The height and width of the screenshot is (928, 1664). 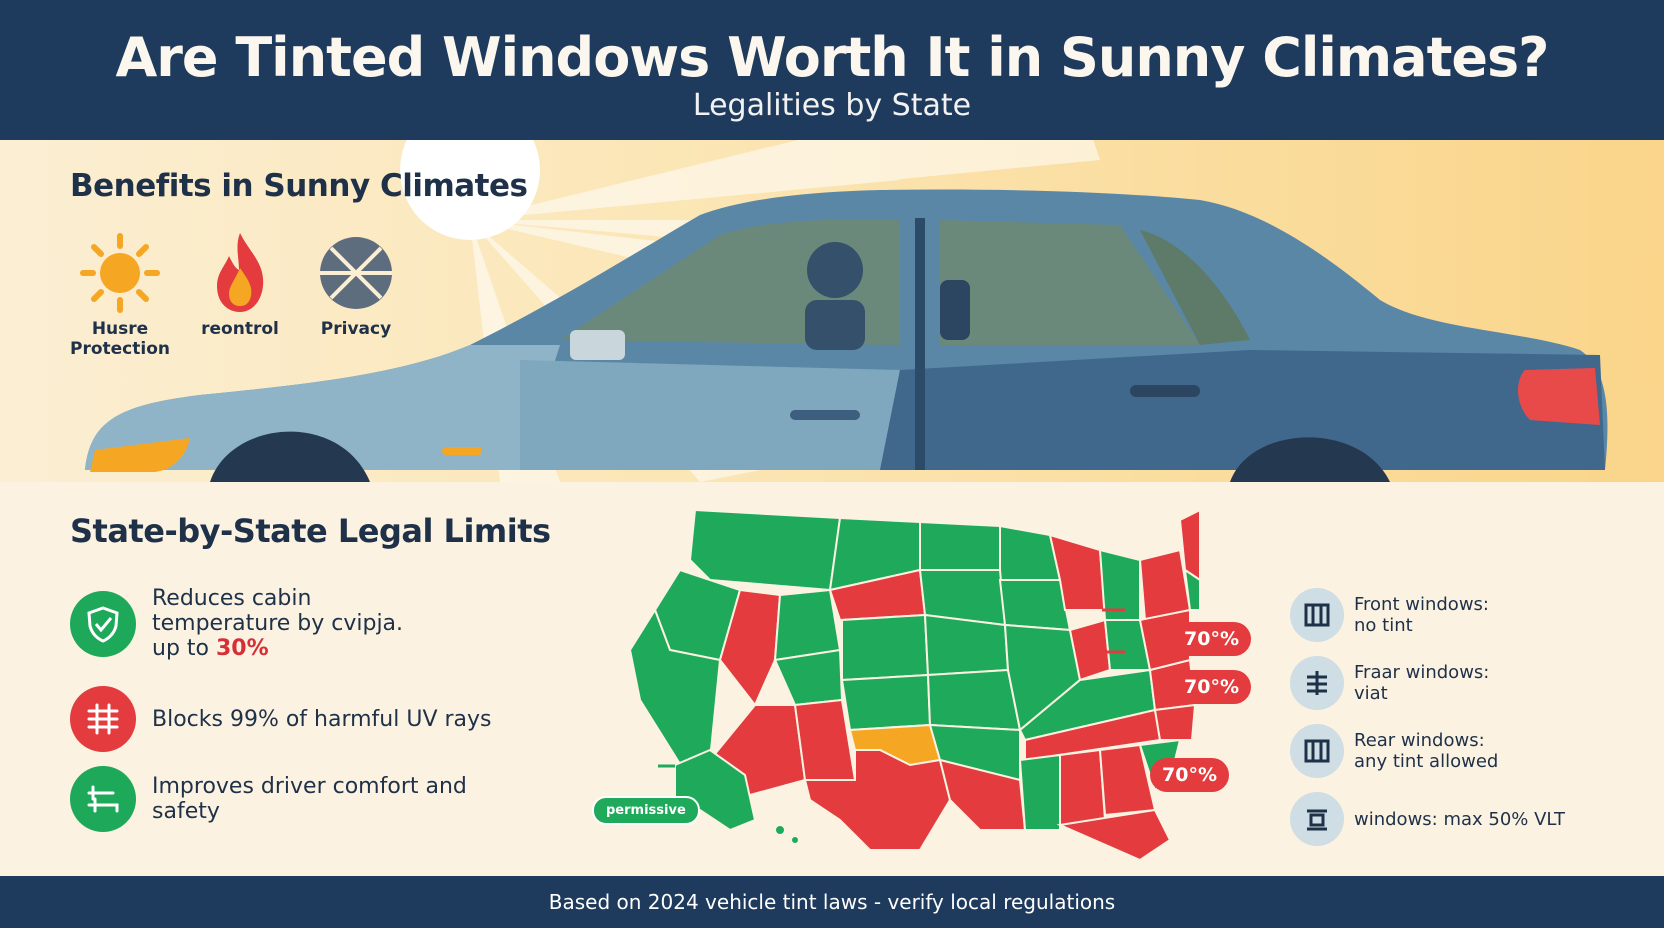 What do you see at coordinates (299, 186) in the screenshot?
I see `benefits-title: Benefits in Sunny Climates` at bounding box center [299, 186].